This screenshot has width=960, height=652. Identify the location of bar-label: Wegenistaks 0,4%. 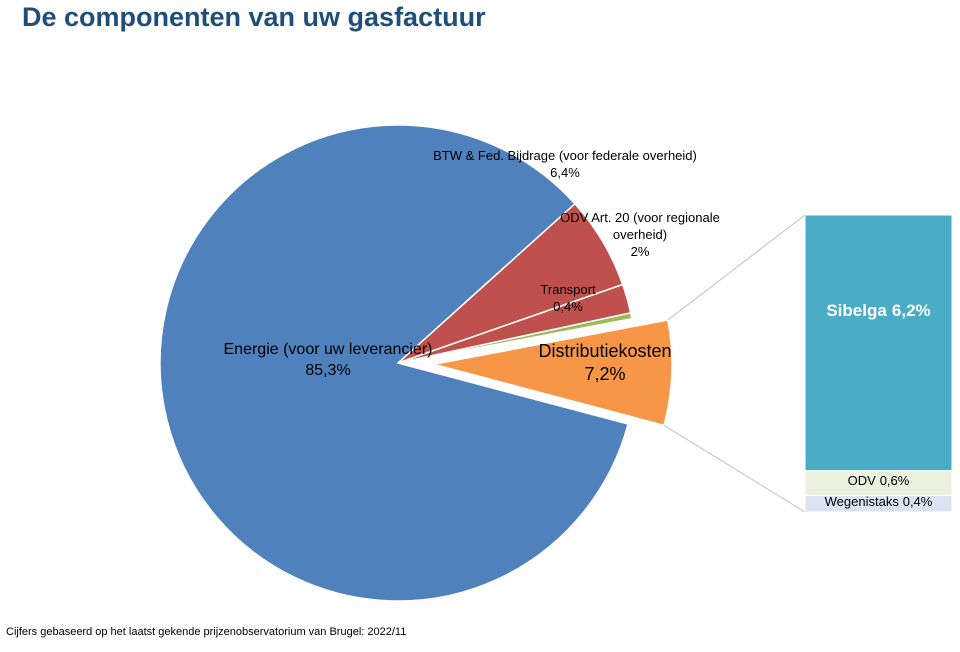
(878, 502).